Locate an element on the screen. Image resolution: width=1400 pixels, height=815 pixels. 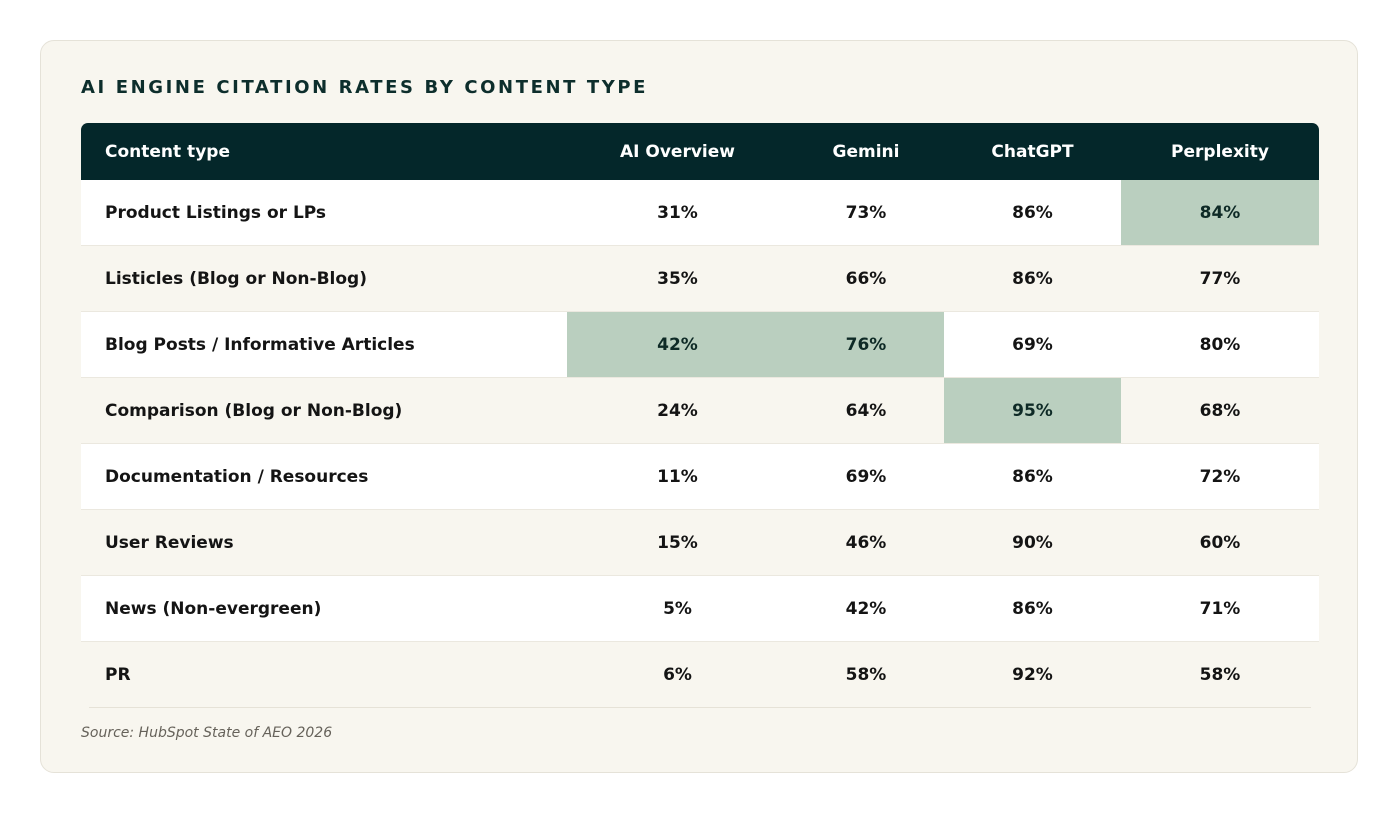
row-label: Product Listings or LPs is located at coordinates (216, 212).